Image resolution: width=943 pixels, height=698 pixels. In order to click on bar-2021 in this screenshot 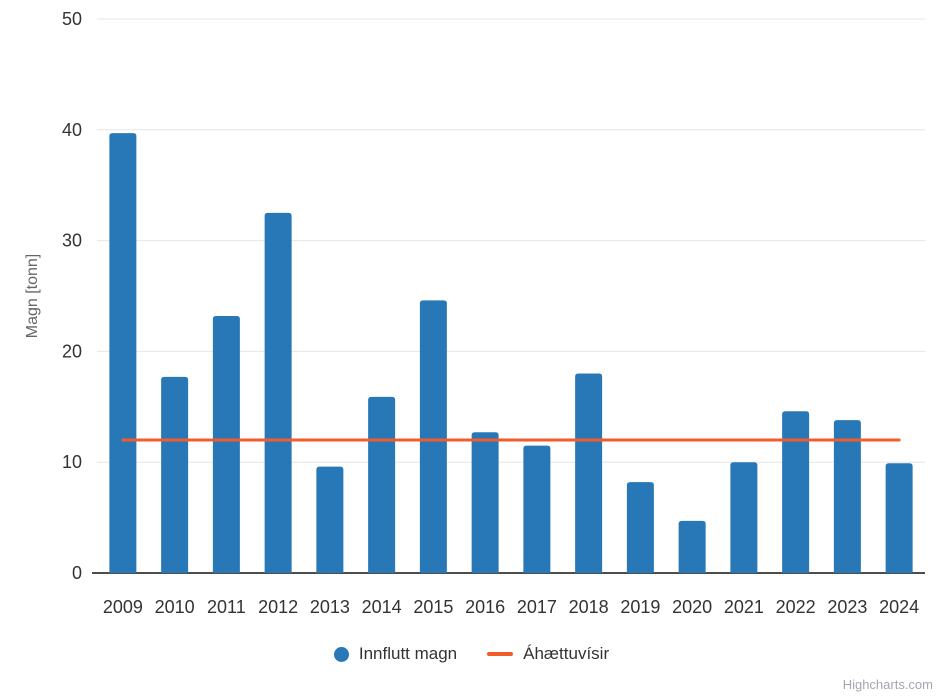, I will do `click(744, 517)`.